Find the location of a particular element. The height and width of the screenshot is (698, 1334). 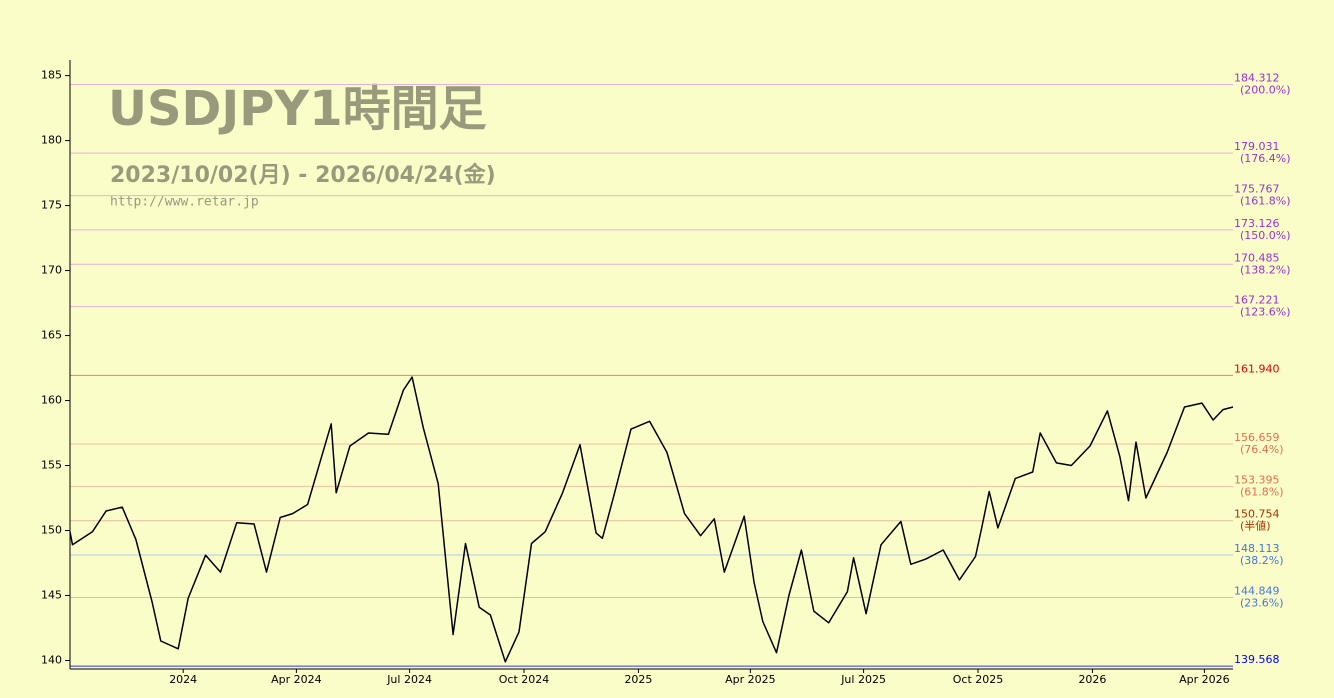

level-price: 161.940 is located at coordinates (1257, 368).